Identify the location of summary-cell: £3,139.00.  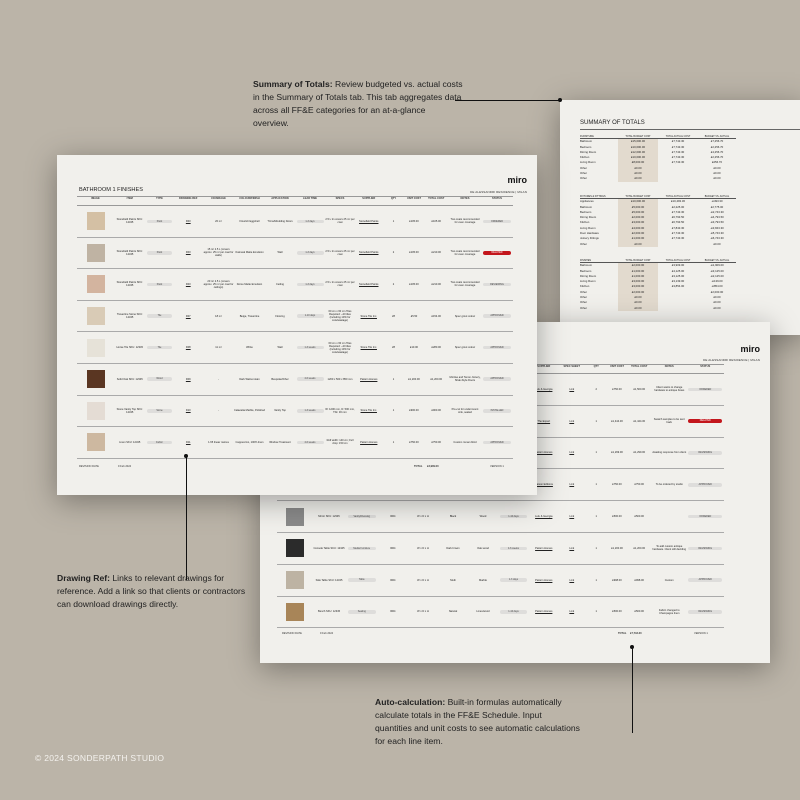
(678, 281).